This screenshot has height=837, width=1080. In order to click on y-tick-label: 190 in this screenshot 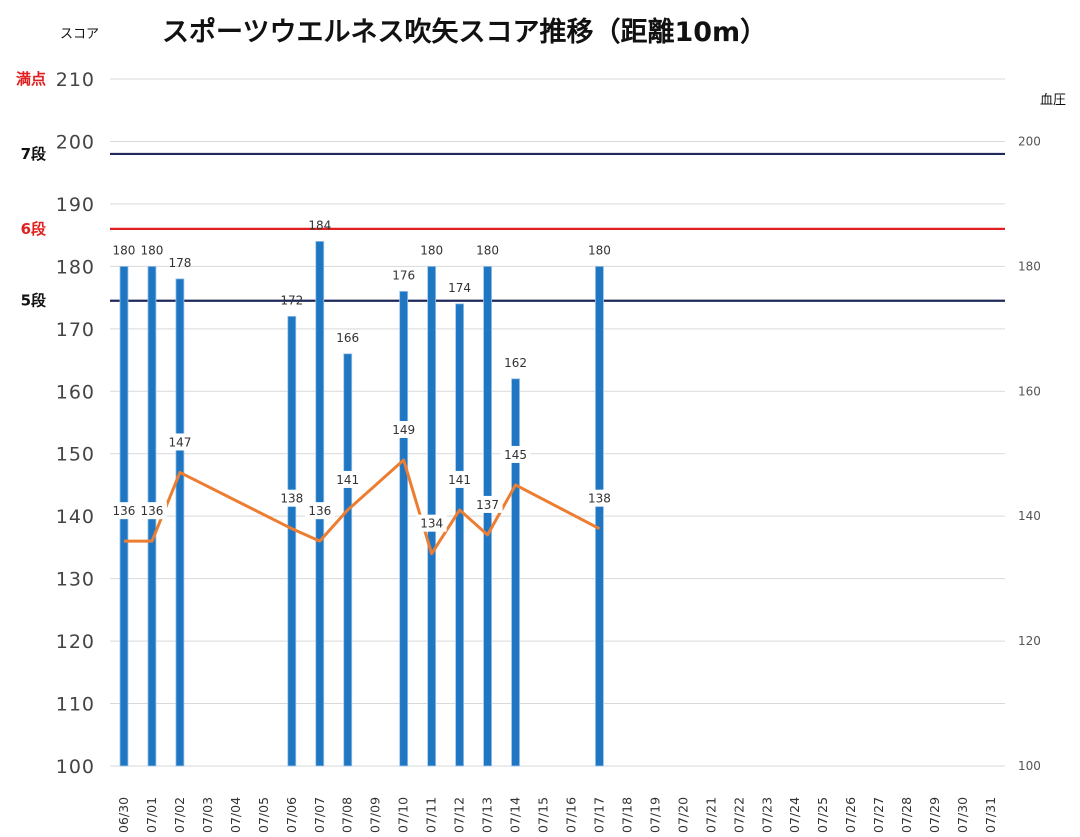, I will do `click(75, 205)`.